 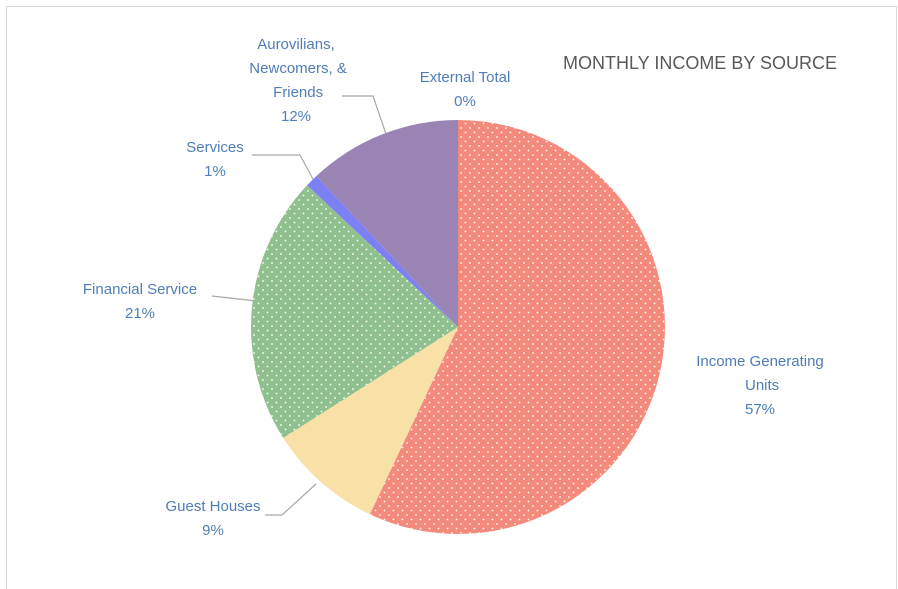 I want to click on slice-label: Aurovilians, Newcomers, & Friends, so click(x=296, y=68).